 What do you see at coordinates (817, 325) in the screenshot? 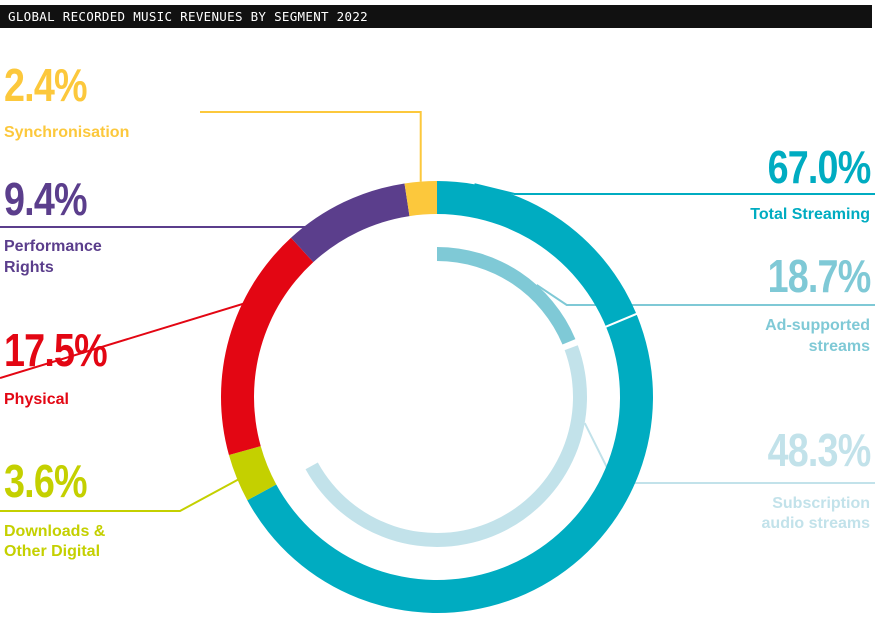
I see `ad-supported-label-line1: Ad-supported` at bounding box center [817, 325].